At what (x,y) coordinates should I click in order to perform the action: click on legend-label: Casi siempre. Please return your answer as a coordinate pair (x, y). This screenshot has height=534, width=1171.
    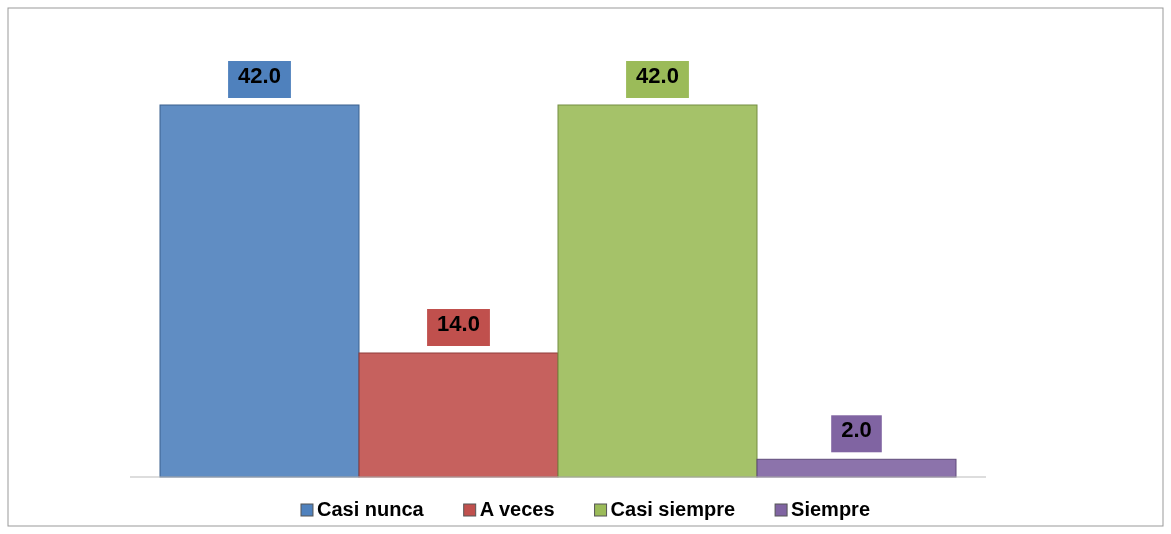
    Looking at the image, I should click on (673, 509).